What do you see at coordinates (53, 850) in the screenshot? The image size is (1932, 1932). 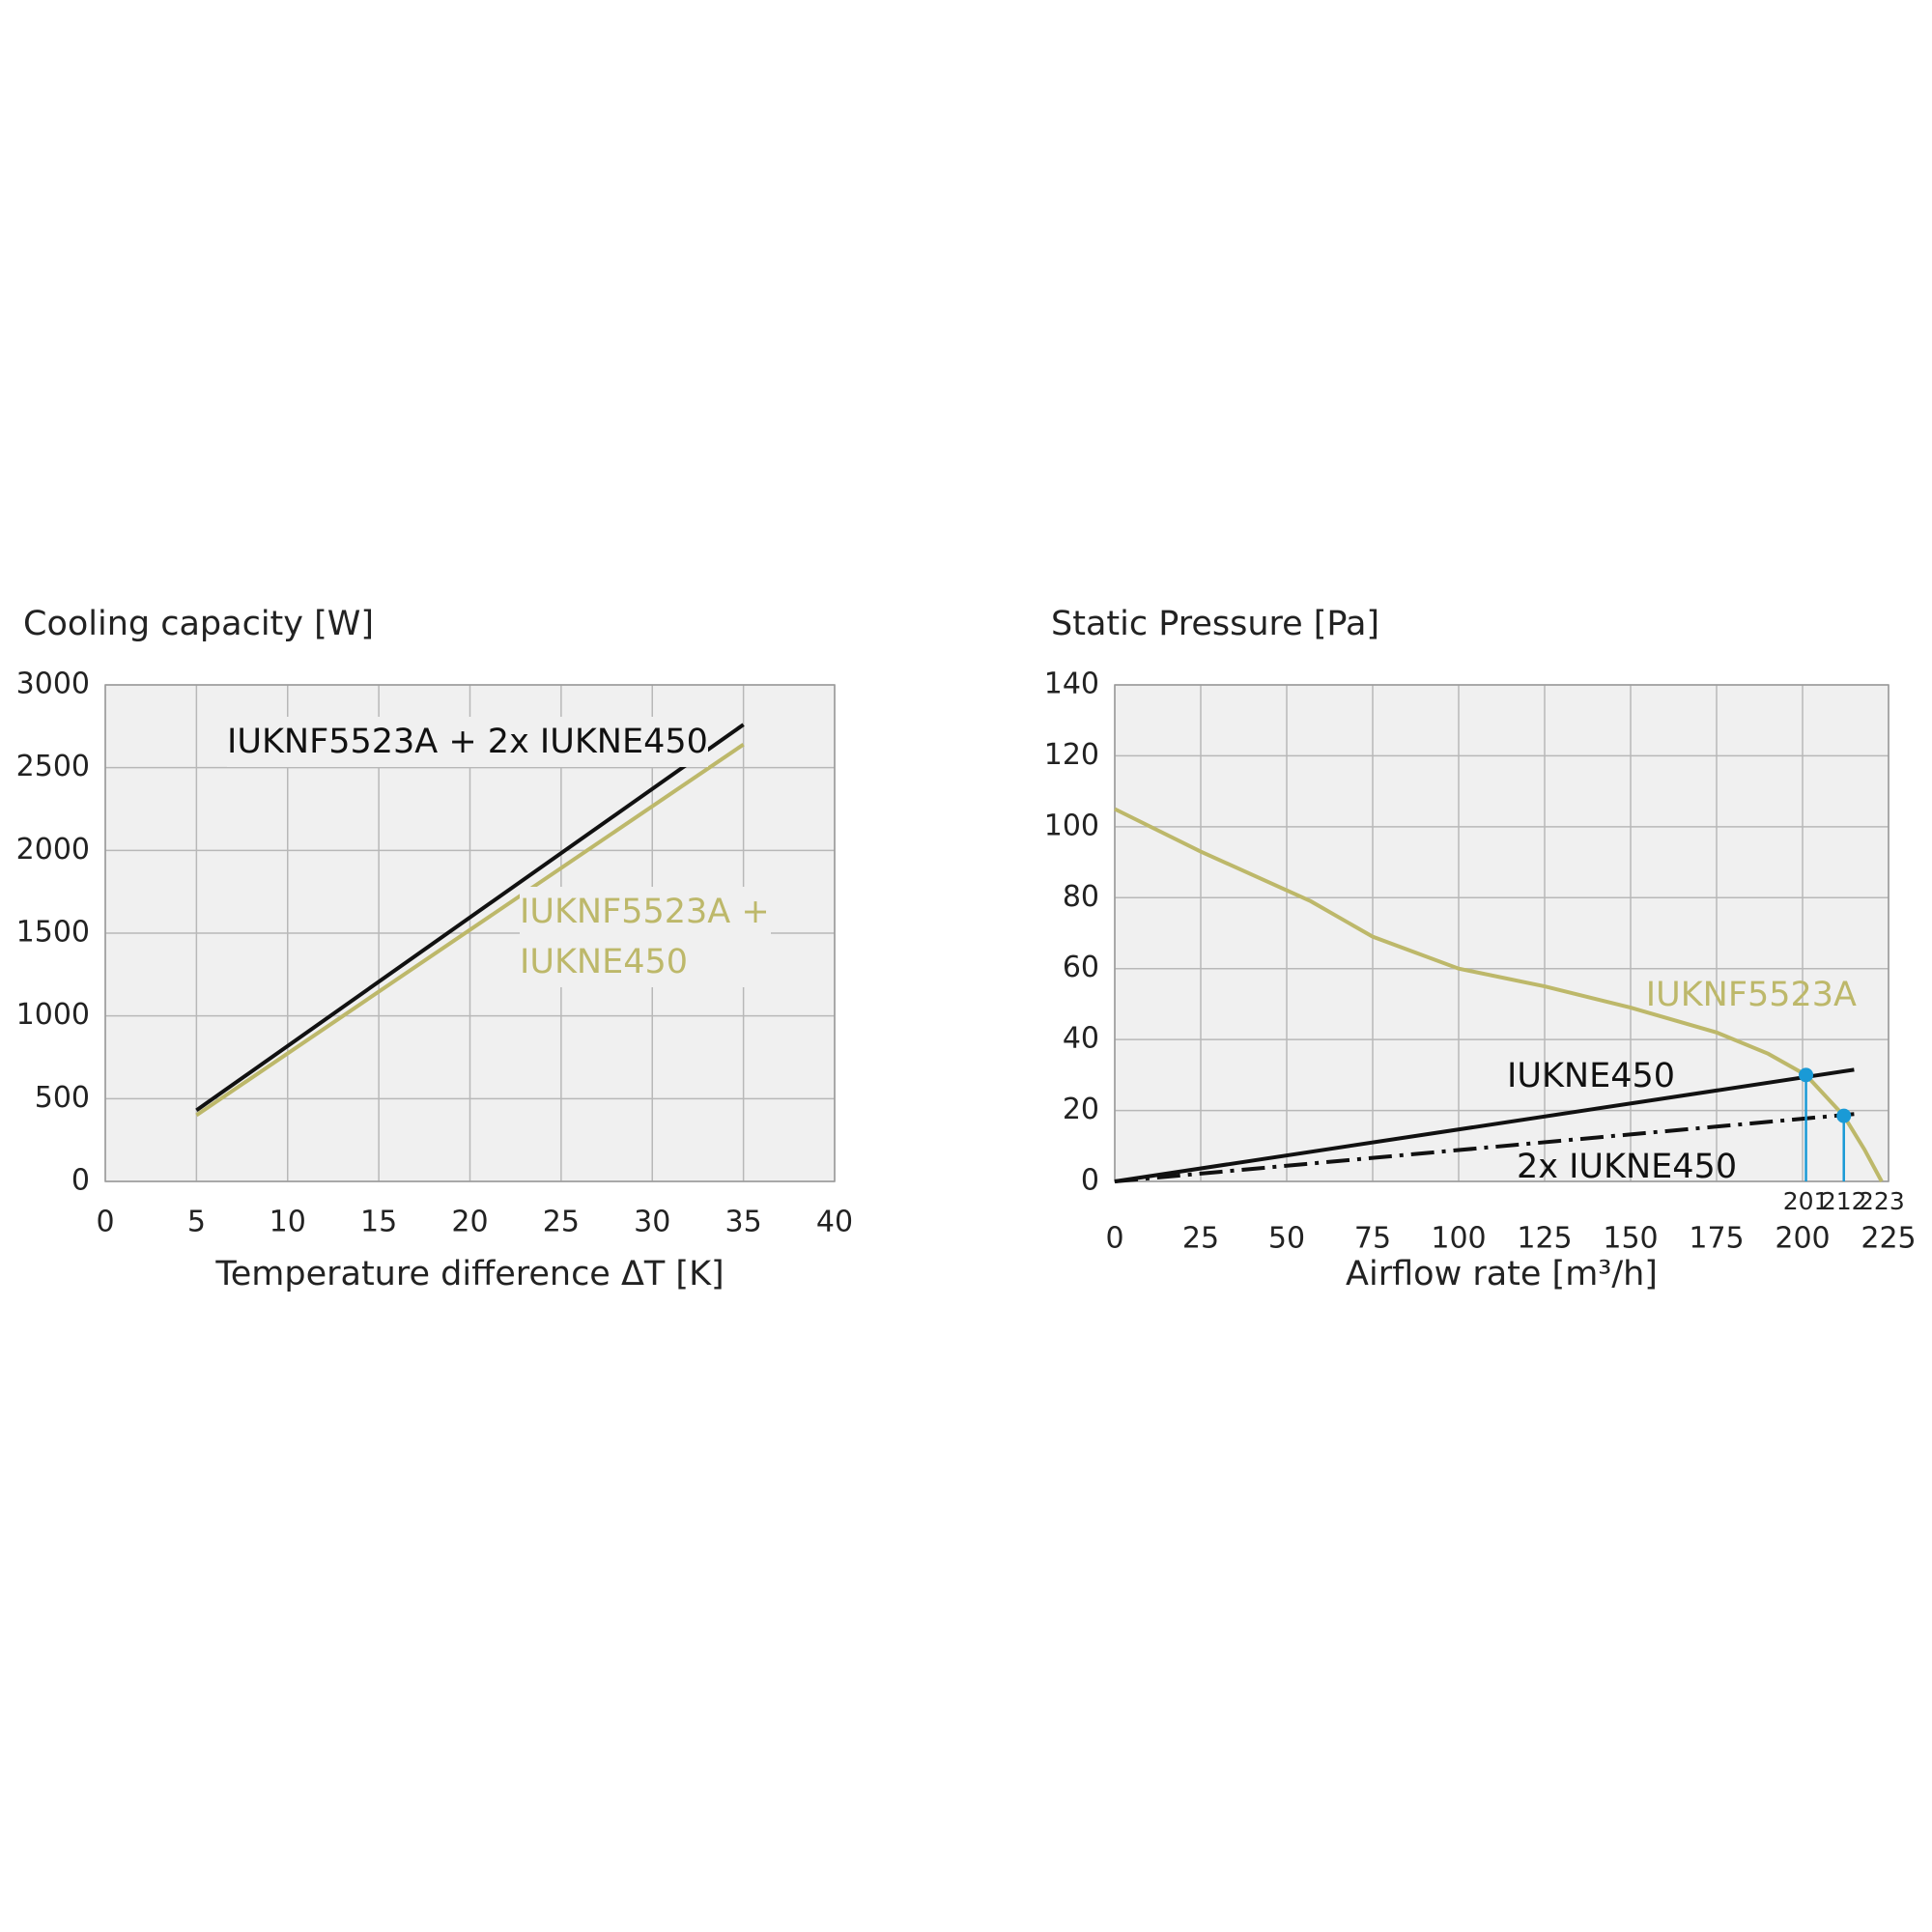 I see `y-tick-label: 2000` at bounding box center [53, 850].